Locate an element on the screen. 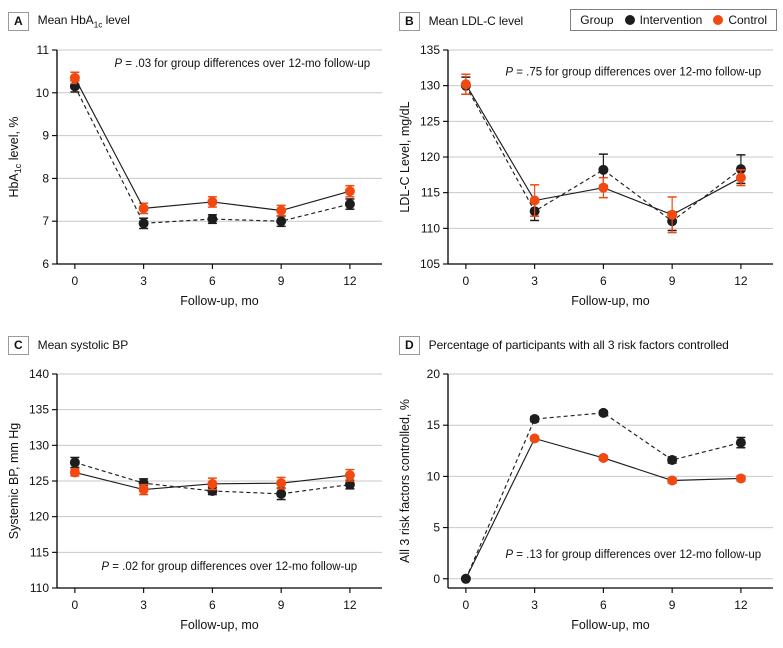 The image size is (783, 648). panel-title: Mean LDL-C level is located at coordinates (476, 21).